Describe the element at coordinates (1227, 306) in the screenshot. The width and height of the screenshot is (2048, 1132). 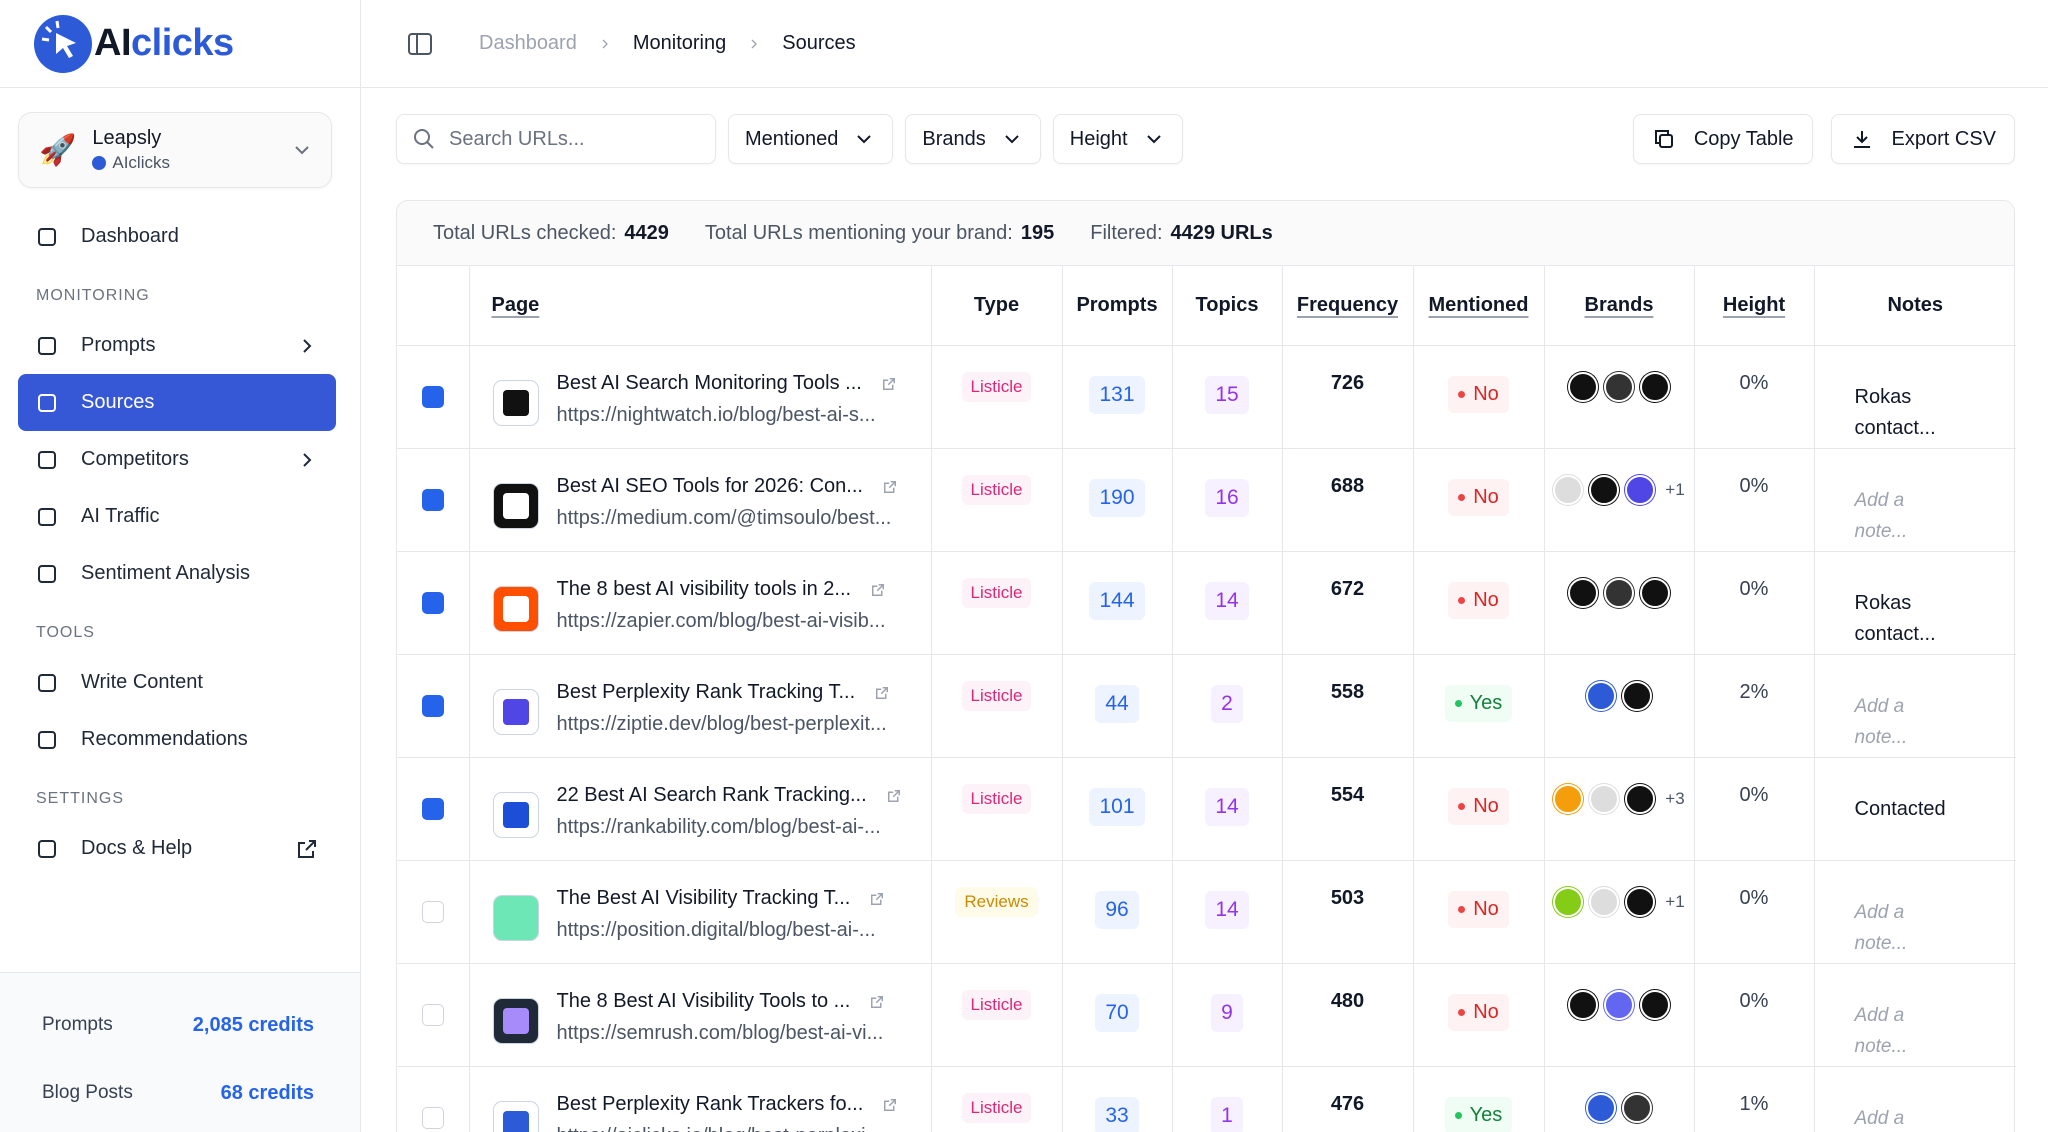
I see `column-header: Topics` at that location.